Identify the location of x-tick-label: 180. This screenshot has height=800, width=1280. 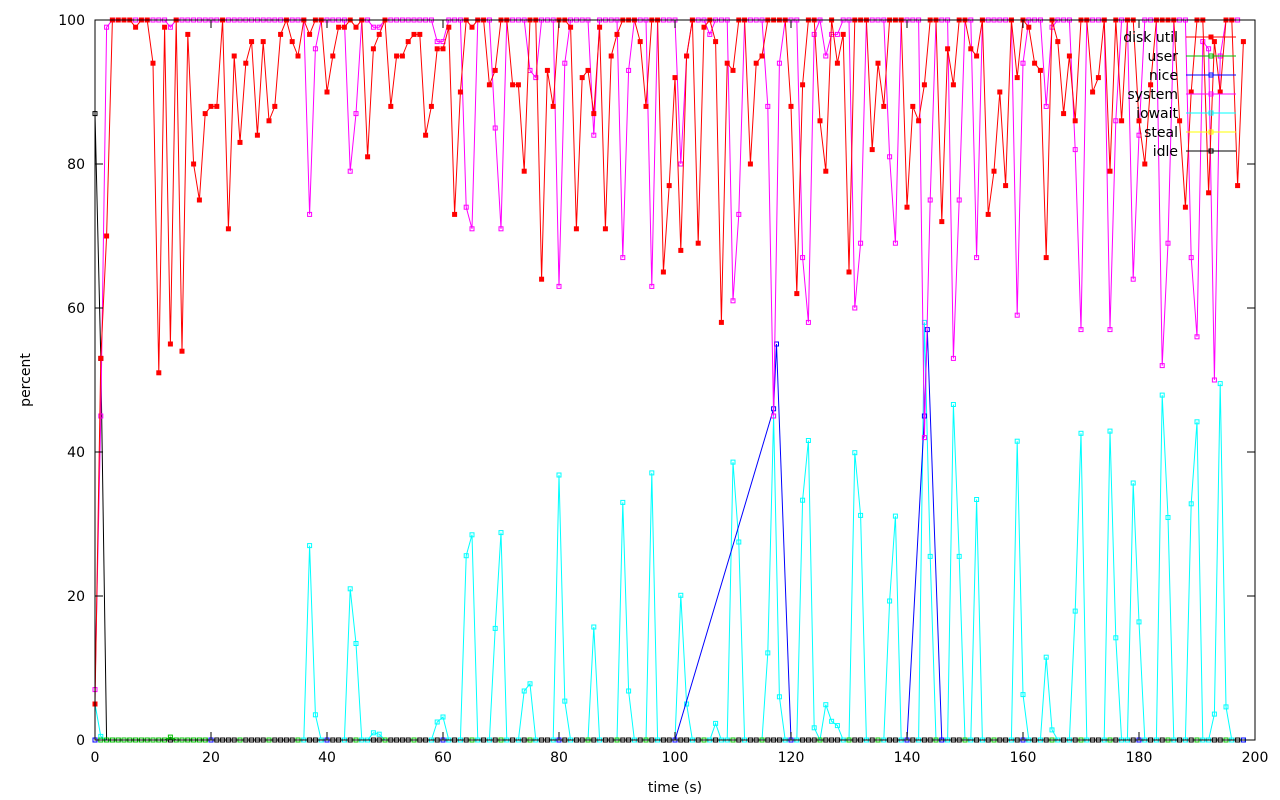
(1139, 758).